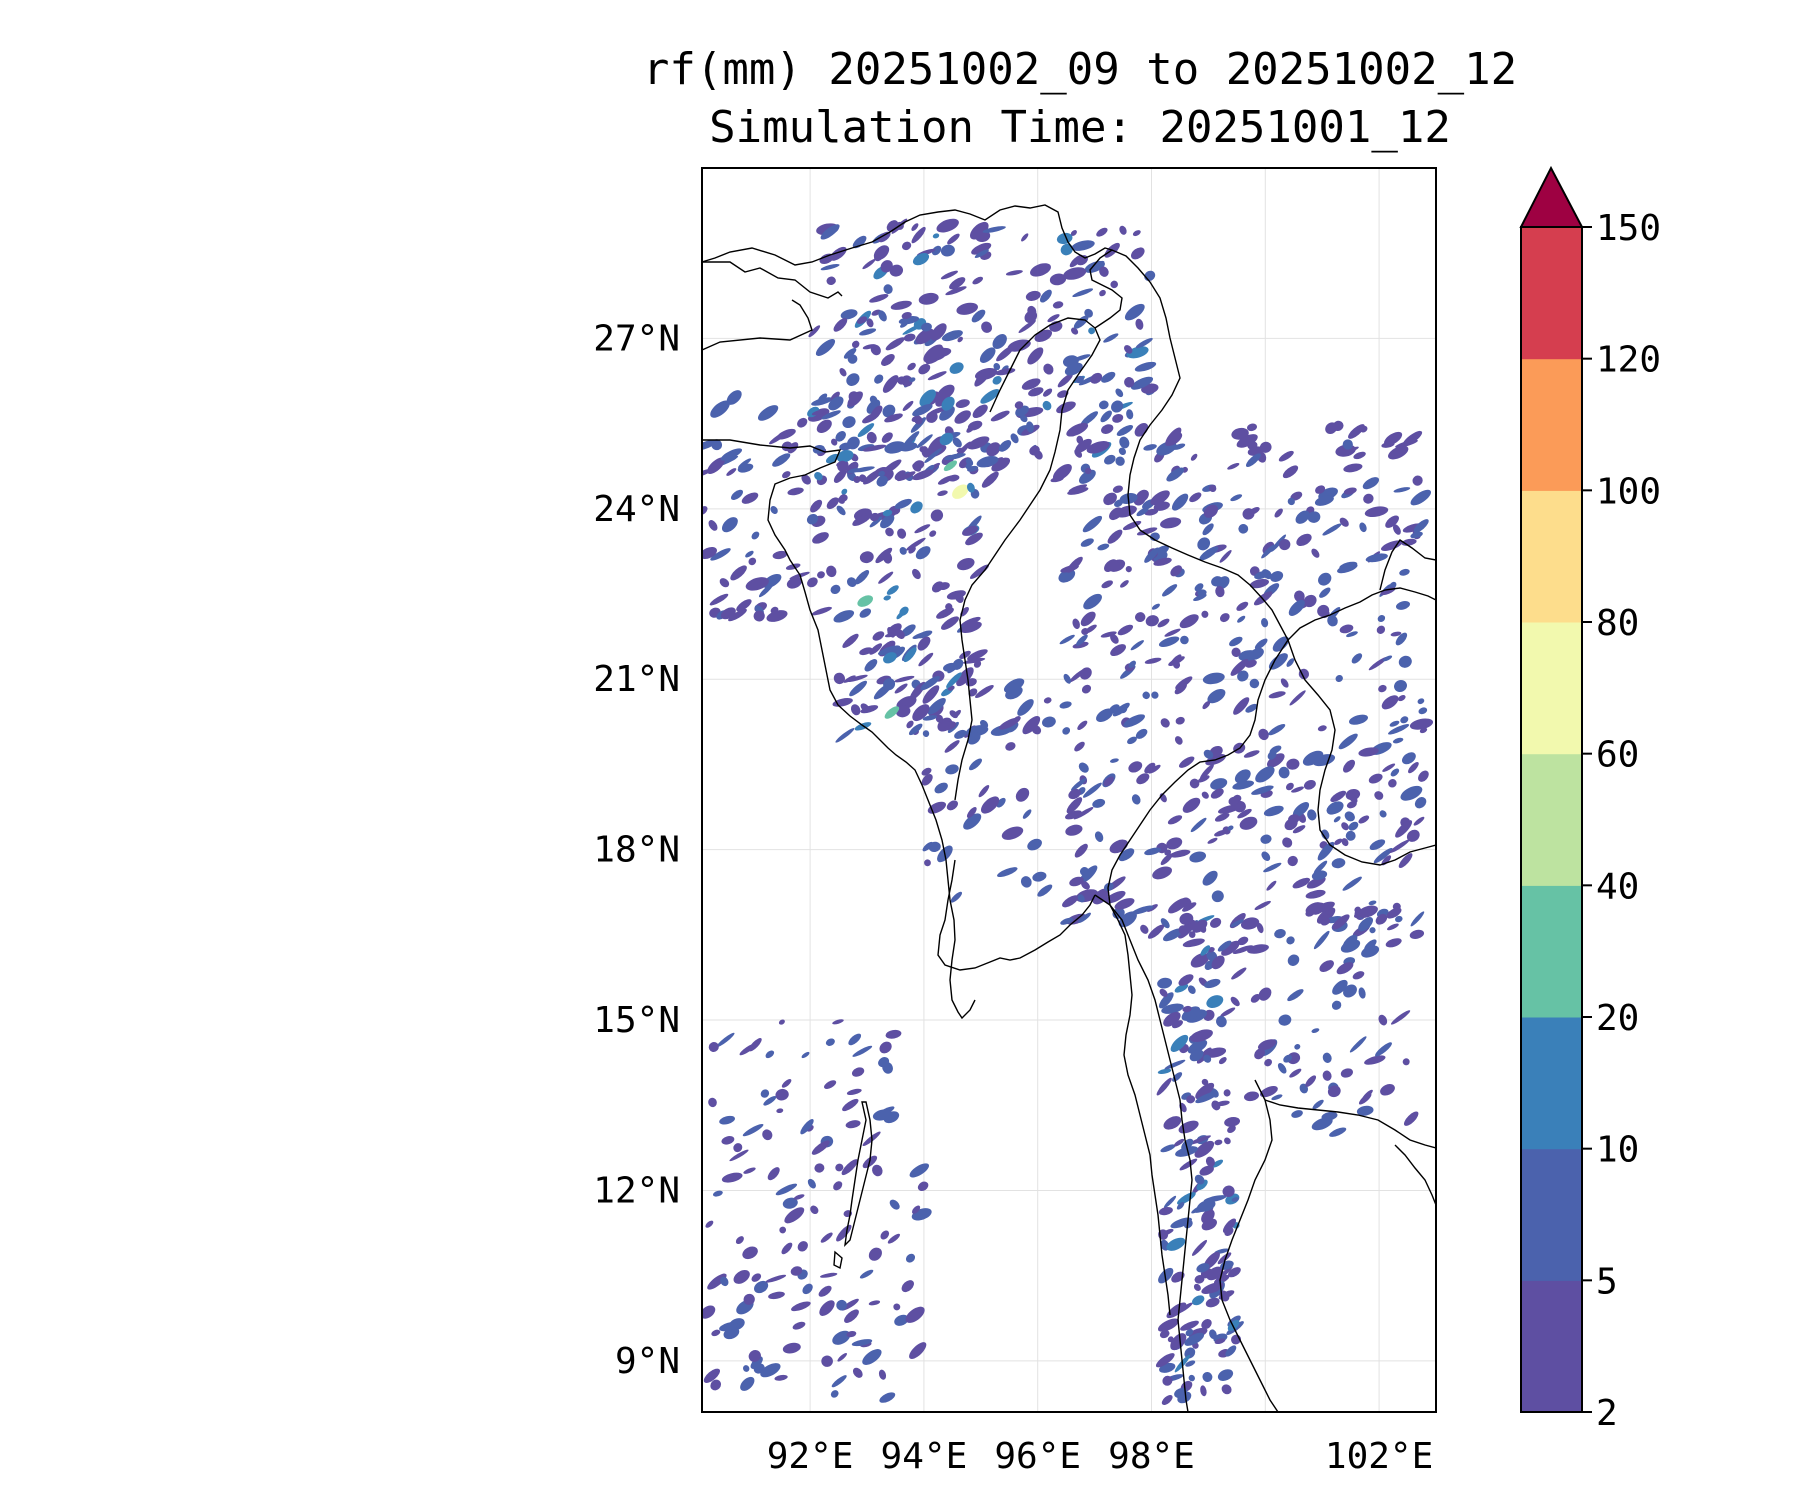  Describe the element at coordinates (1361, 614) in the screenshot. I see `border-china-laos-vietnam` at that location.